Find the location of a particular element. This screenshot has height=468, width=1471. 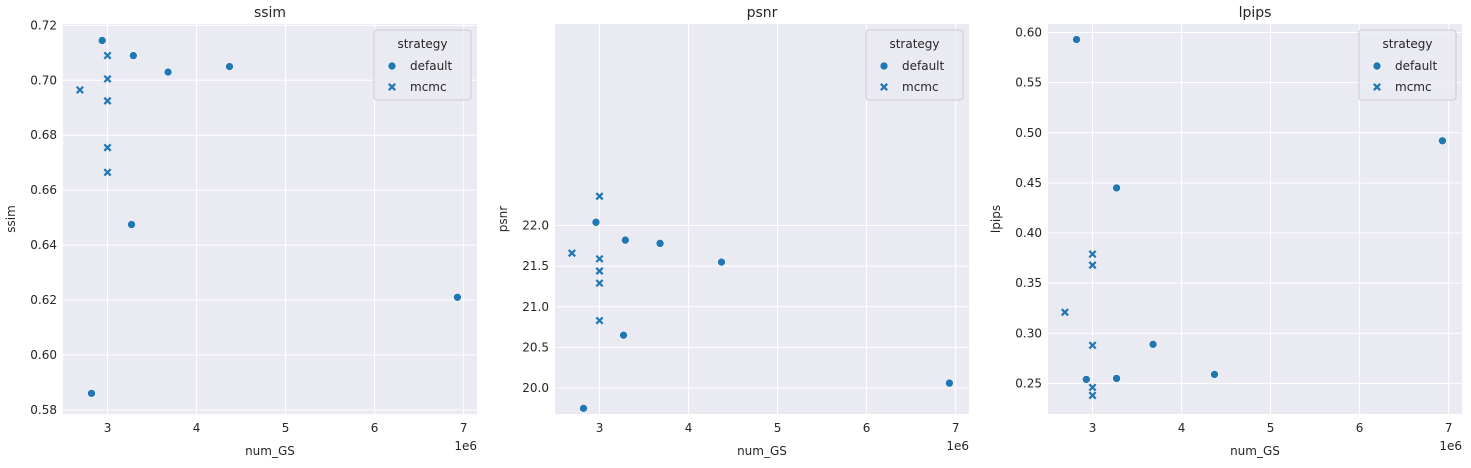

y-axis-label: lpips is located at coordinates (996, 219).